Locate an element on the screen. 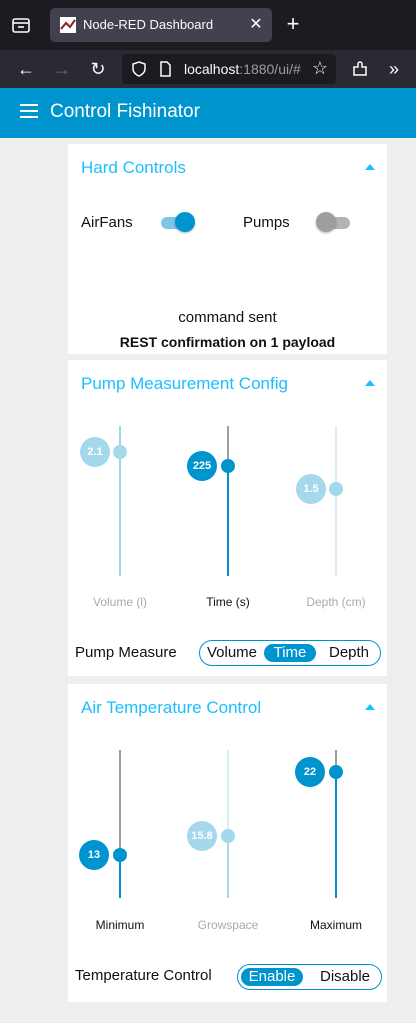 Image resolution: width=416 pixels, height=1023 pixels. browser-tab-bar: Node-RED Dashboard ✕ + is located at coordinates (208, 25).